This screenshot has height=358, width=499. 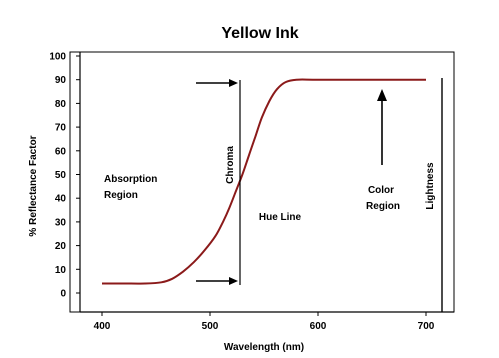 I want to click on x-tick-label: 700, so click(x=426, y=326).